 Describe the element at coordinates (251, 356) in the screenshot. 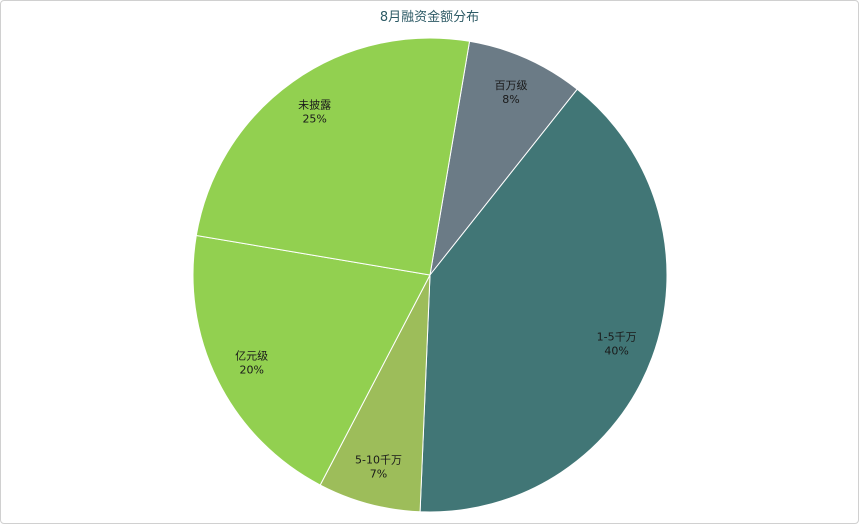

I see `slice-label: 亿元级` at that location.